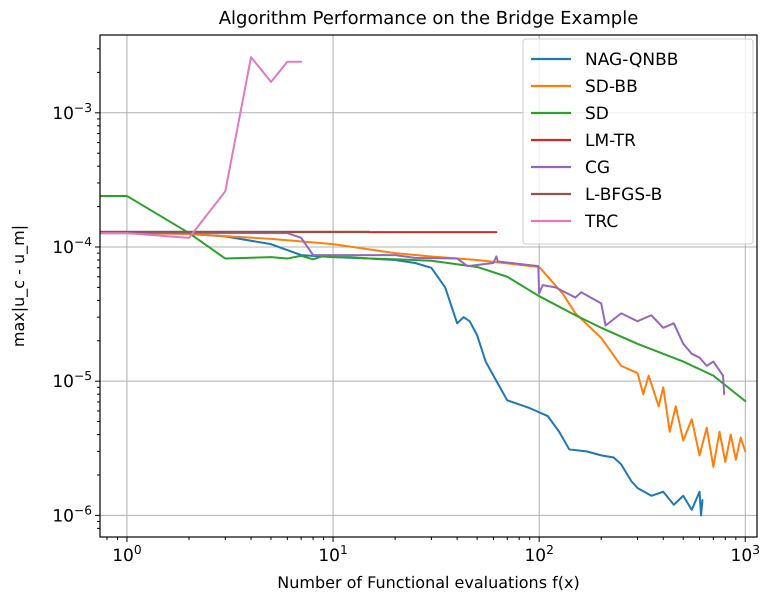 This screenshot has width=764, height=602. I want to click on legend-label: CG, so click(597, 168).